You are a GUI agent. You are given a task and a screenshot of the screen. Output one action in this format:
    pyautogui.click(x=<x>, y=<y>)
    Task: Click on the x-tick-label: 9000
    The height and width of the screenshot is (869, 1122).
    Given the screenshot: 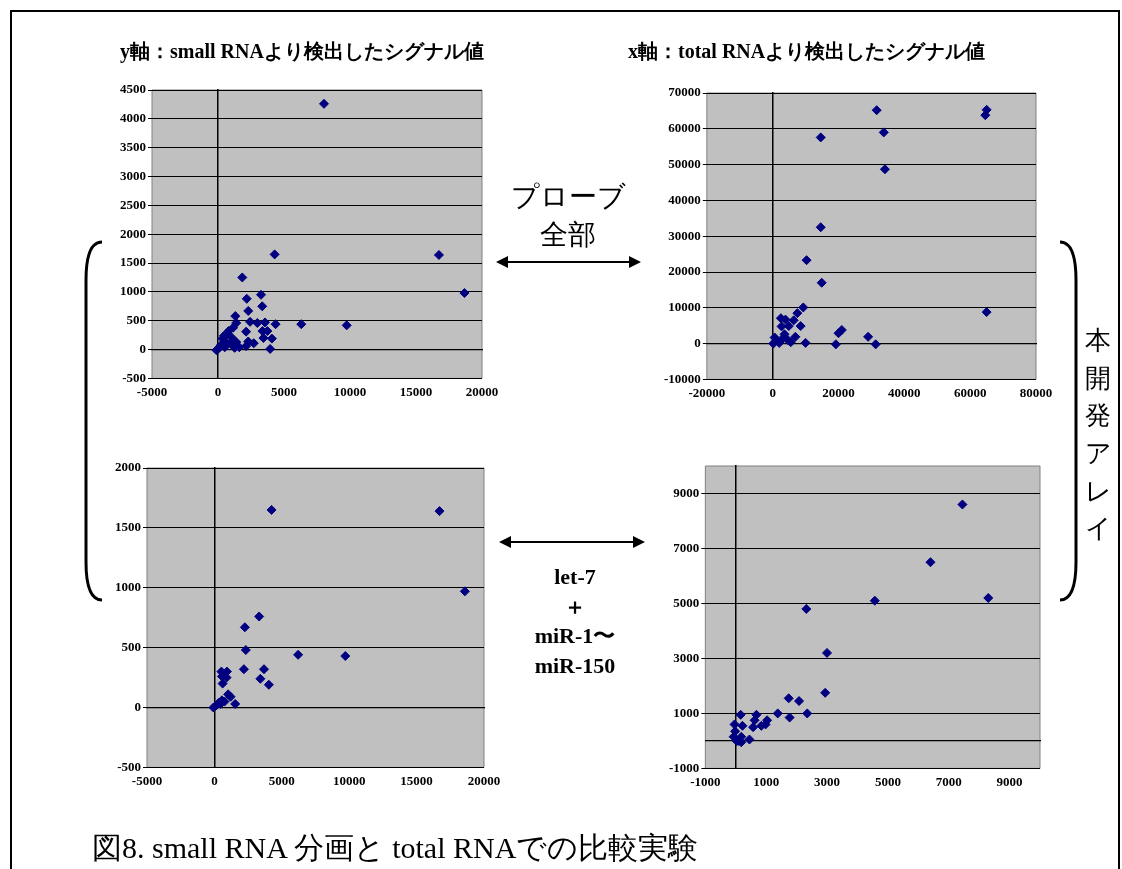 What is the action you would take?
    pyautogui.click(x=1009, y=781)
    